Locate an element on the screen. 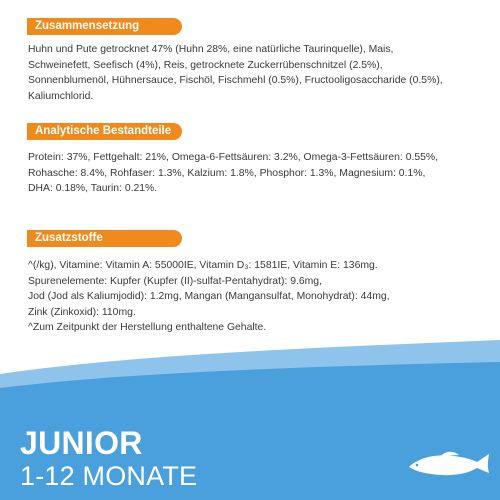 The image size is (500, 500). text-line: DHA: 0.18%, Taurin: 0.21%. is located at coordinates (93, 189).